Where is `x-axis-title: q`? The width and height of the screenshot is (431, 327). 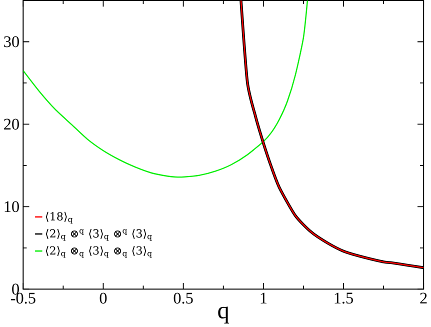
x-axis-title: q is located at coordinates (223, 315).